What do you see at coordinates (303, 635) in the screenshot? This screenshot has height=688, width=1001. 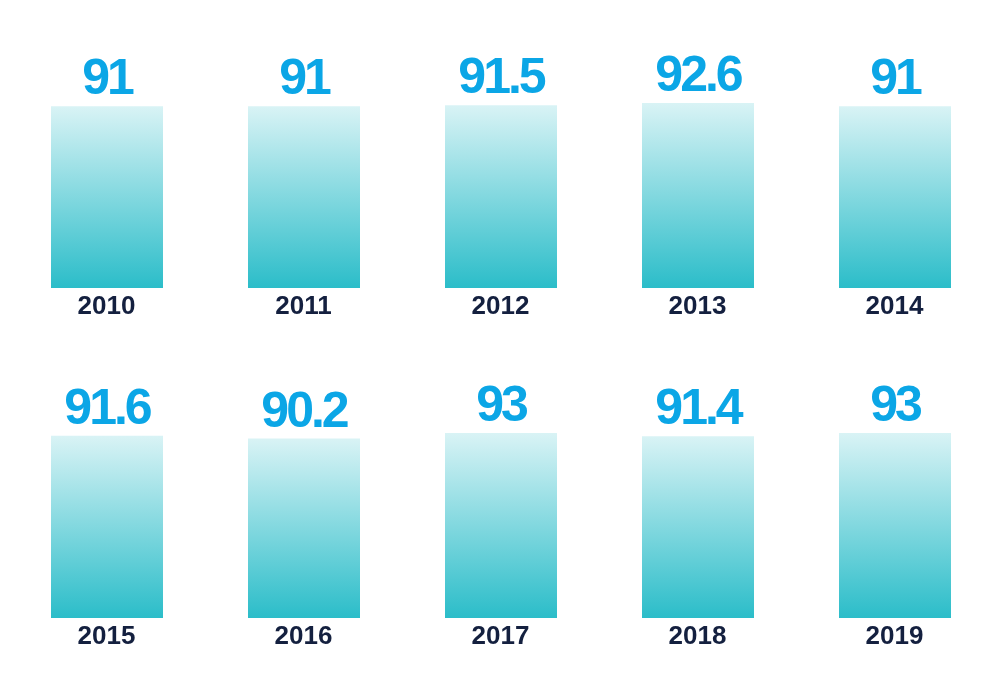 I see `x-tick-label: 2016` at bounding box center [303, 635].